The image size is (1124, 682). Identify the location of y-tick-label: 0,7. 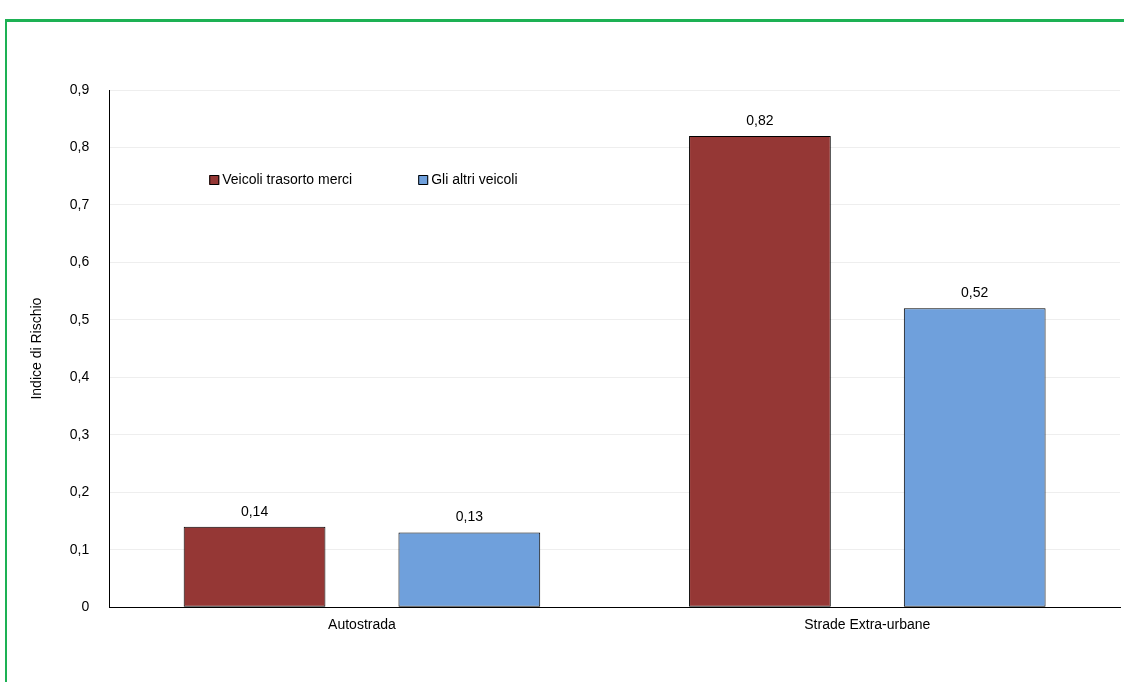
(79, 203).